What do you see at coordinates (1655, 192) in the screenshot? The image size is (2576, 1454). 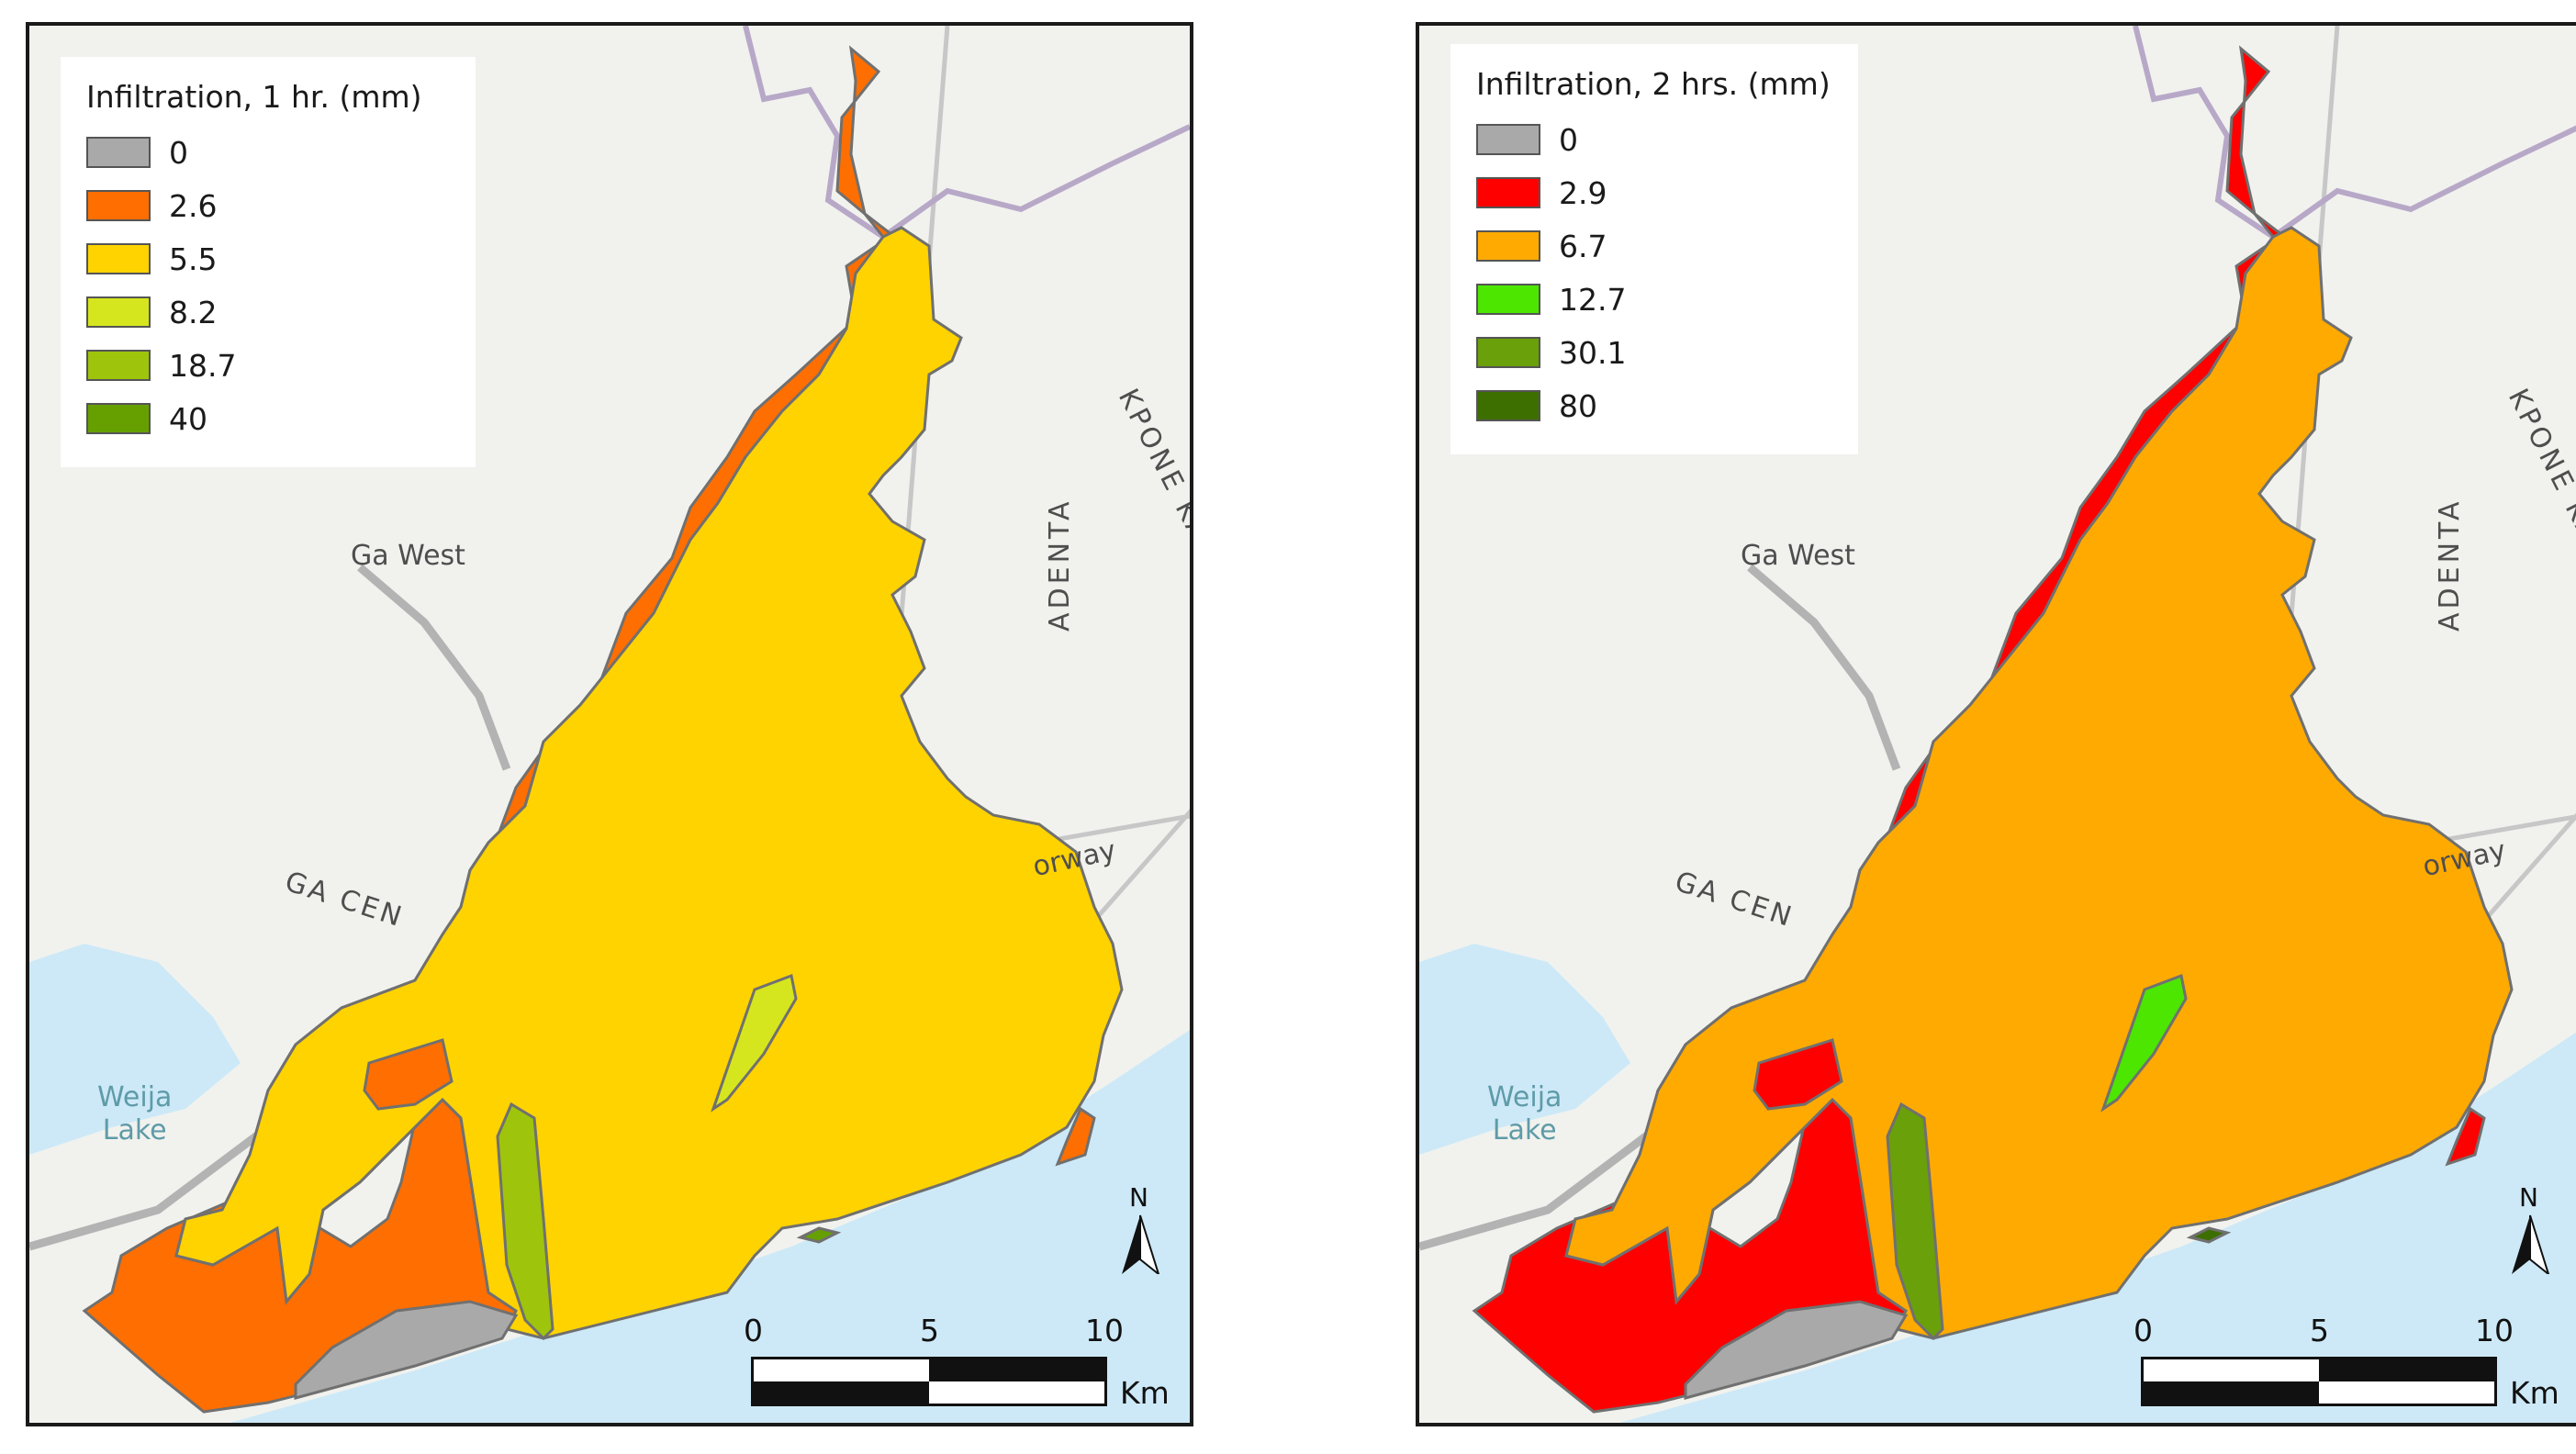 I see `legend-item: 2.9` at bounding box center [1655, 192].